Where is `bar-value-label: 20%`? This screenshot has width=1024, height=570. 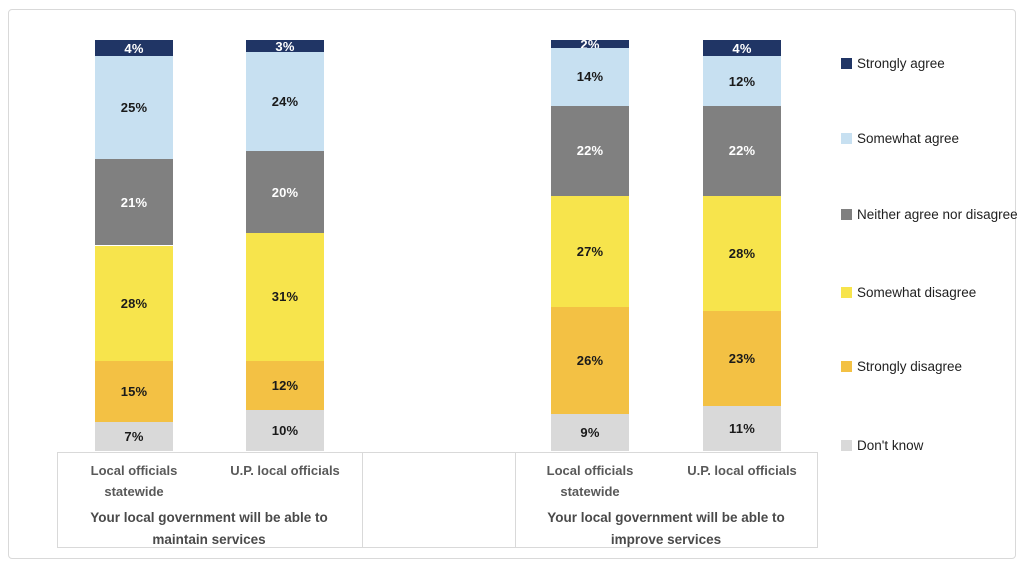 bar-value-label: 20% is located at coordinates (285, 192).